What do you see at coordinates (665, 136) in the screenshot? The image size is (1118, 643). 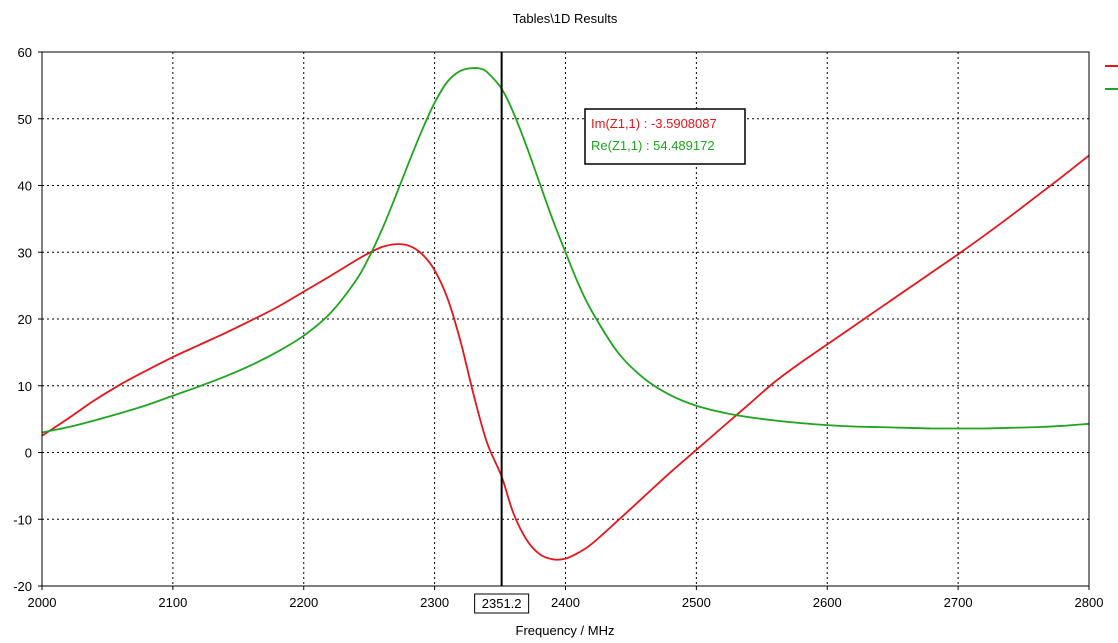 I see `readout-box` at bounding box center [665, 136].